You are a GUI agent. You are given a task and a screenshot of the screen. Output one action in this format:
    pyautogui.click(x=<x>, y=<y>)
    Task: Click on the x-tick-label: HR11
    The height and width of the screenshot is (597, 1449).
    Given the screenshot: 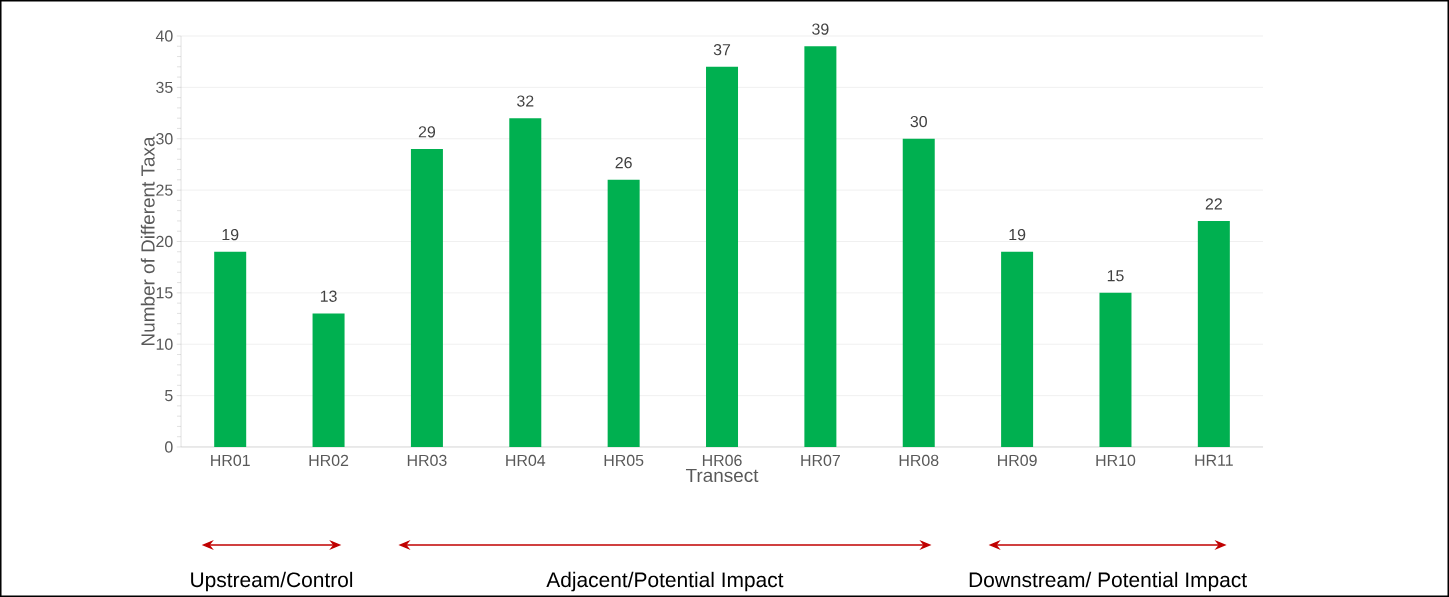 What is the action you would take?
    pyautogui.click(x=1214, y=460)
    